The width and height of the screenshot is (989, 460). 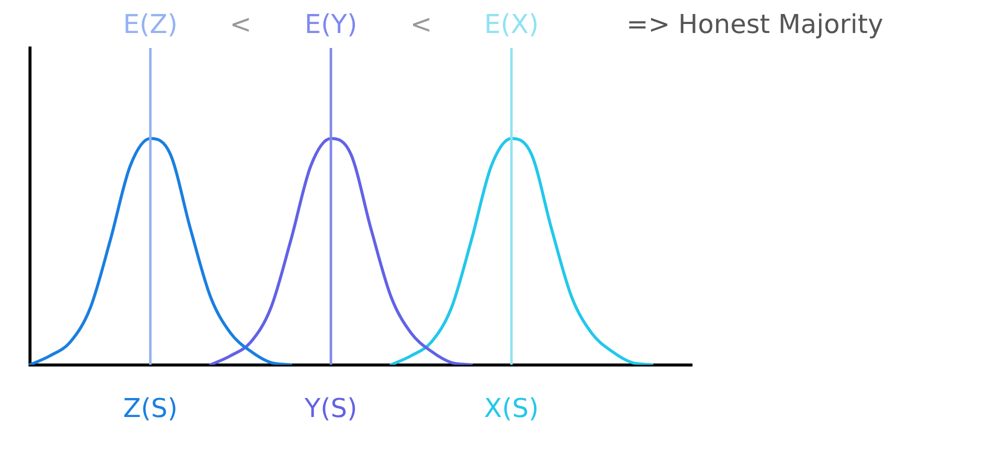 I want to click on x-tick-label: Z(S), so click(x=150, y=409).